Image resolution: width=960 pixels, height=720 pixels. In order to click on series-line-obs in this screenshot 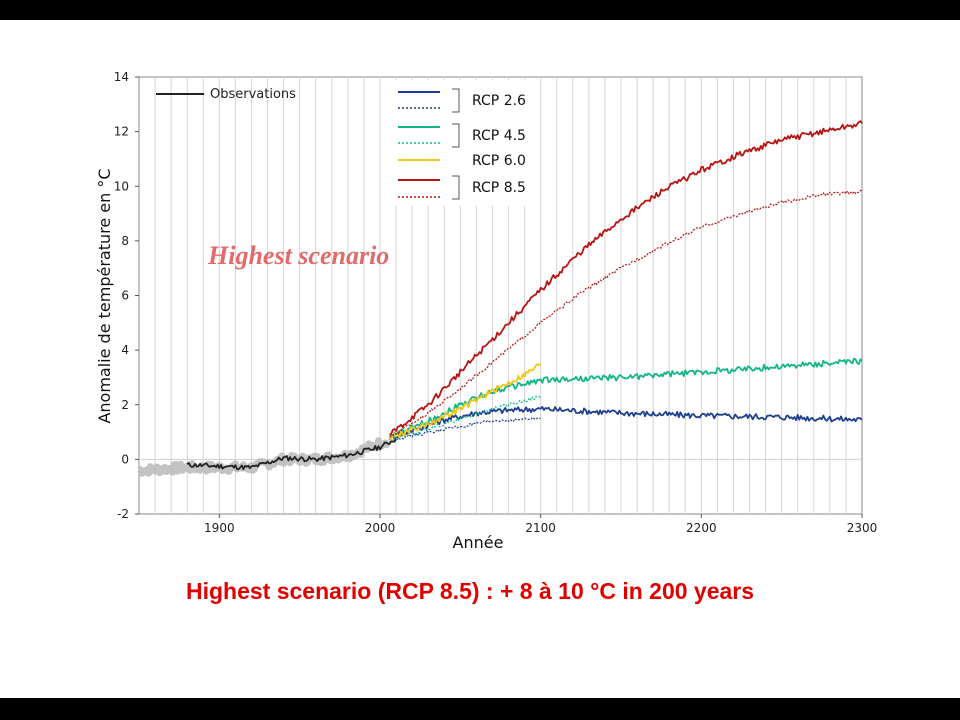, I will do `click(291, 454)`.